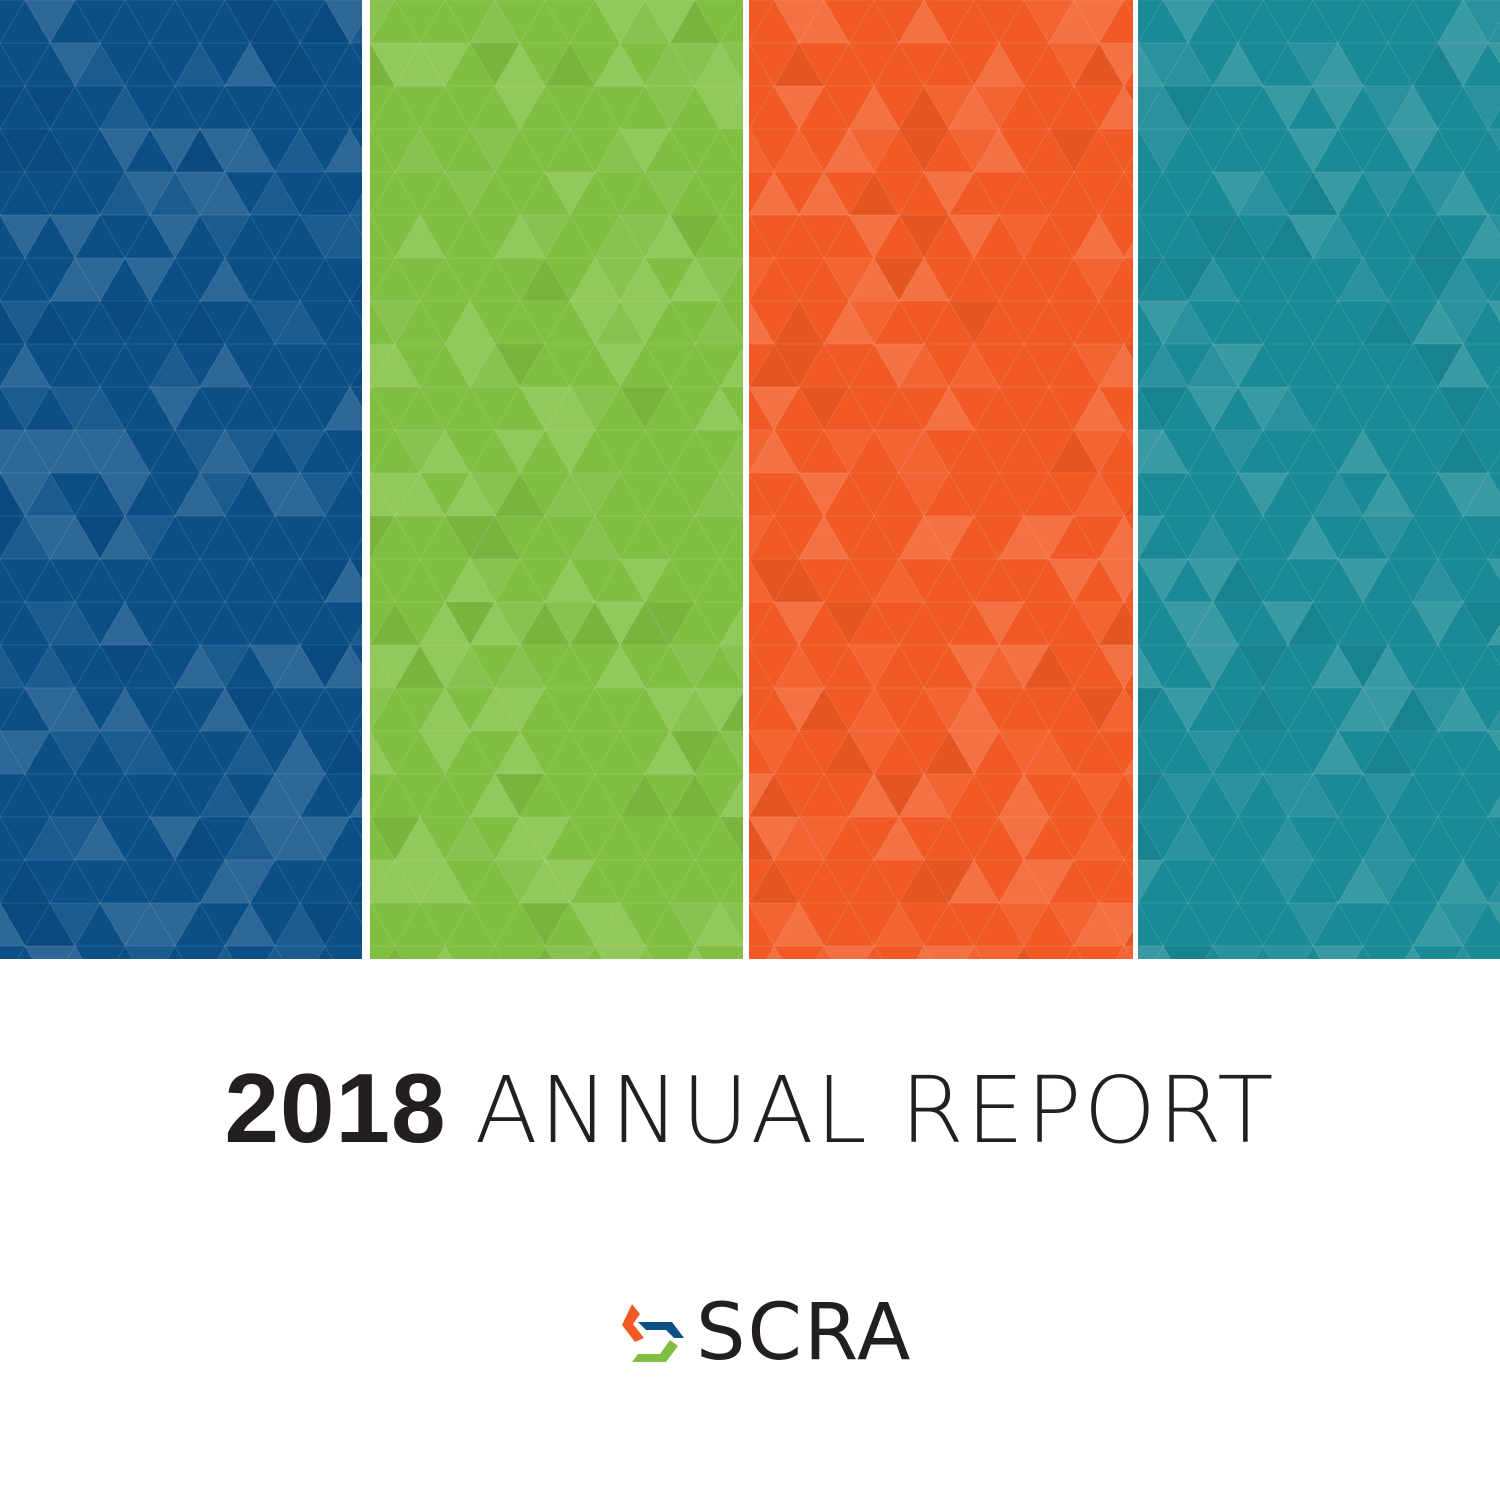 The width and height of the screenshot is (1500, 1500). What do you see at coordinates (875, 1110) in the screenshot?
I see `title-text: ANNUAL REPORT` at bounding box center [875, 1110].